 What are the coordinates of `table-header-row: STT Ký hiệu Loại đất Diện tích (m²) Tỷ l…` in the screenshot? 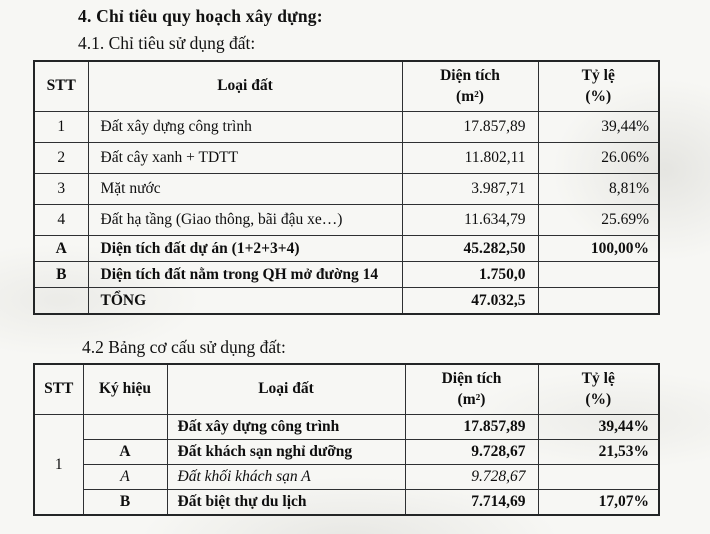 It's located at (346, 389).